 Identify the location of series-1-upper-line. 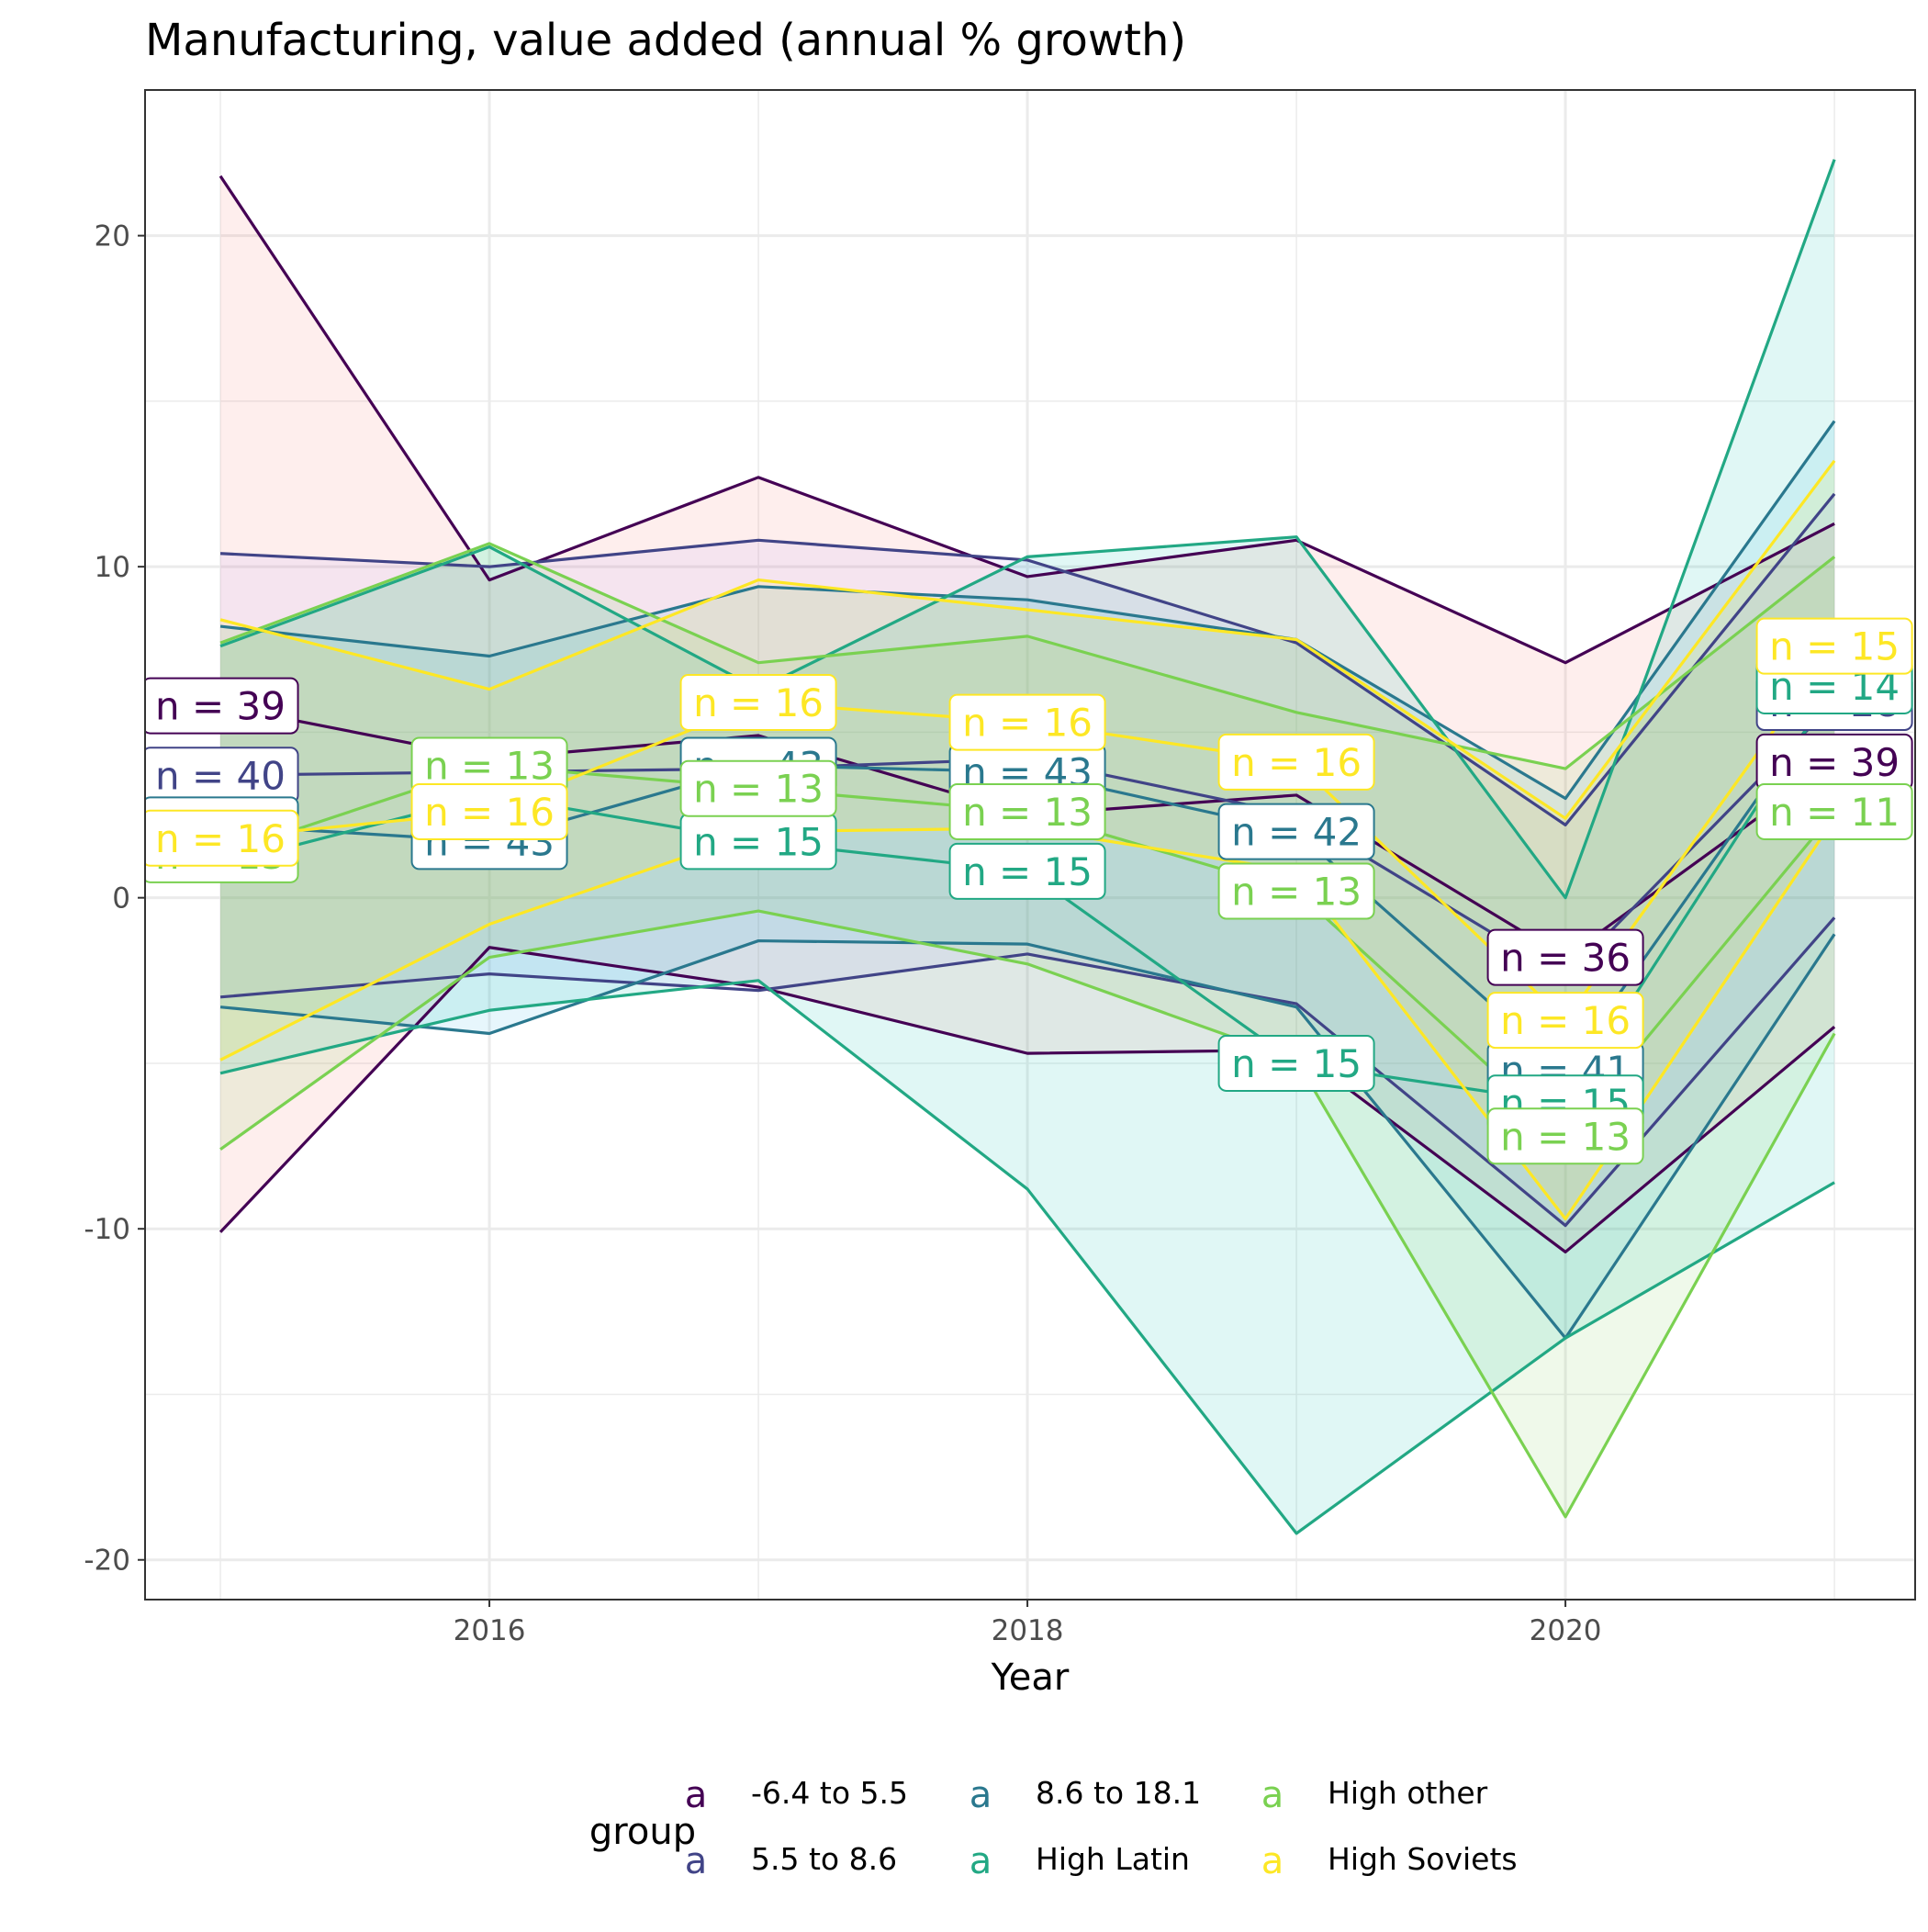
(1027, 659).